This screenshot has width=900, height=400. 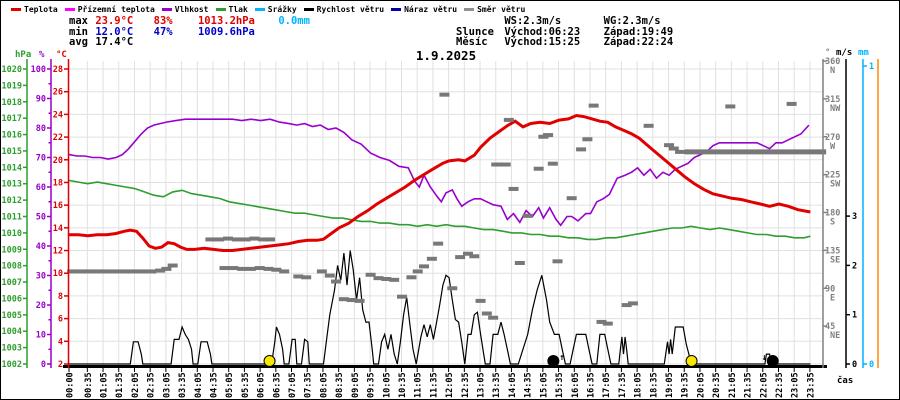 What do you see at coordinates (41, 159) in the screenshot?
I see `humidity-tick-label: 70` at bounding box center [41, 159].